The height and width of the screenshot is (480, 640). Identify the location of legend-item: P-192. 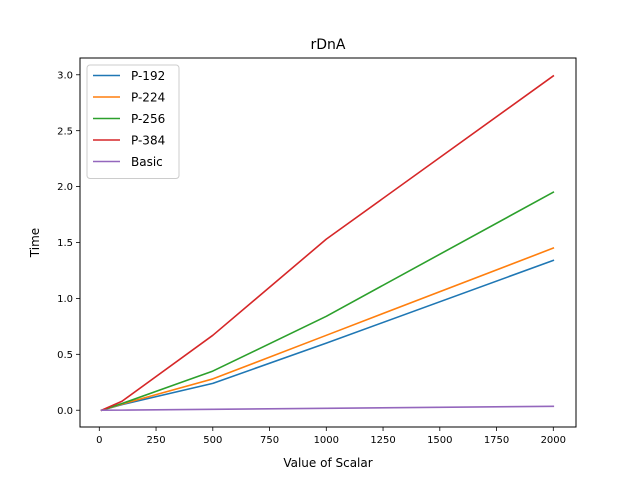
(129, 76).